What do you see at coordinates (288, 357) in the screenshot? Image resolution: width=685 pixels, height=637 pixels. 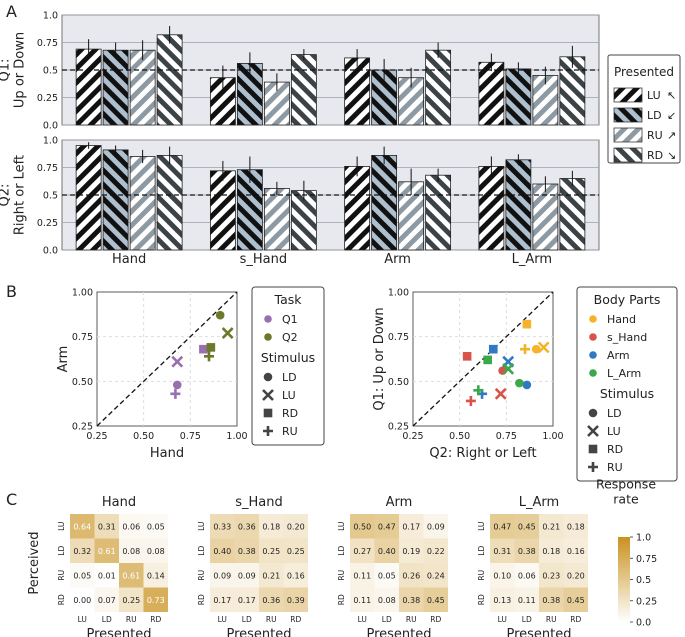 I see `legend-subtitle: Stimulus` at bounding box center [288, 357].